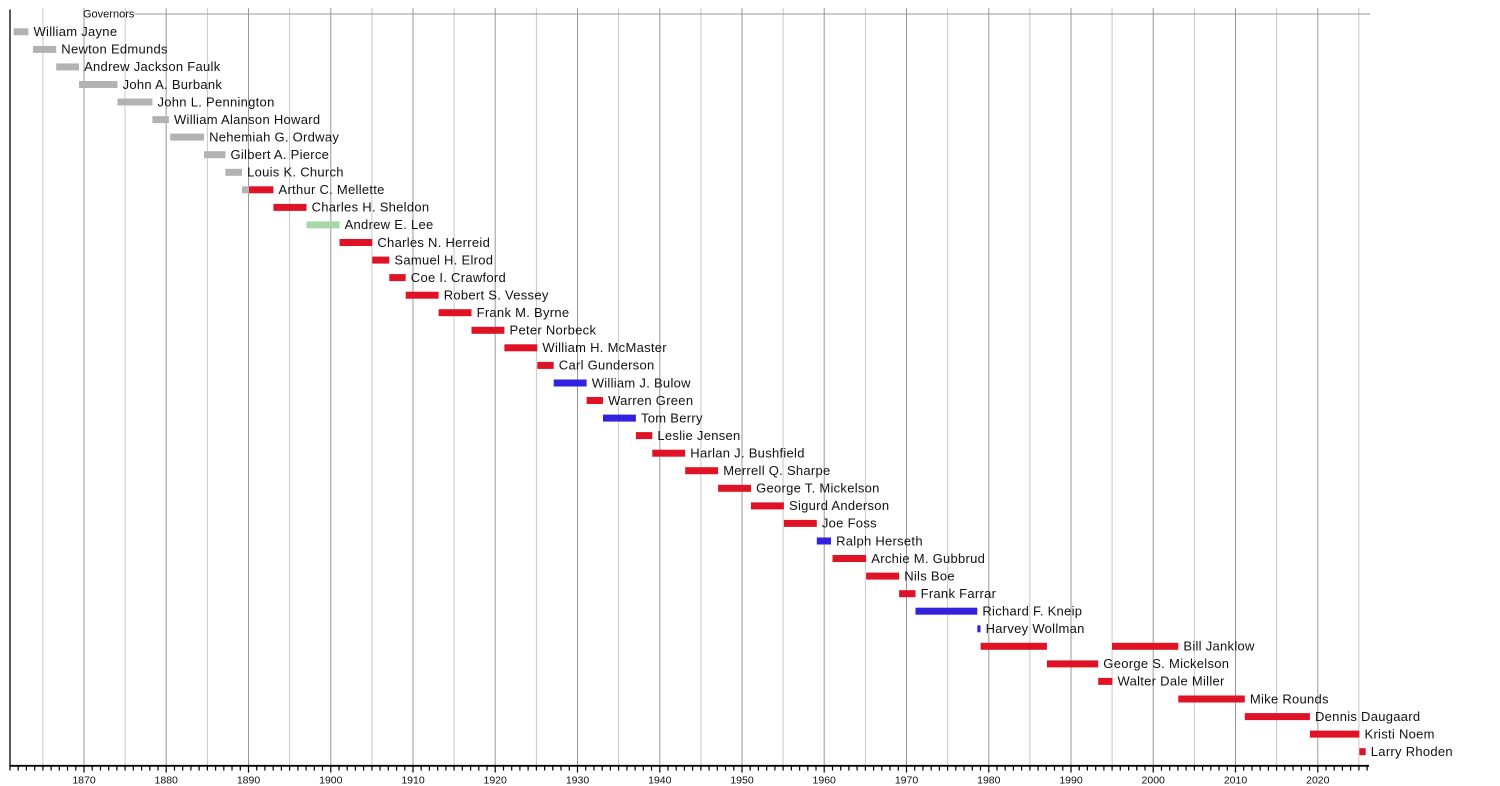  Describe the element at coordinates (167, 780) in the screenshot. I see `svg-text: 1880` at that location.